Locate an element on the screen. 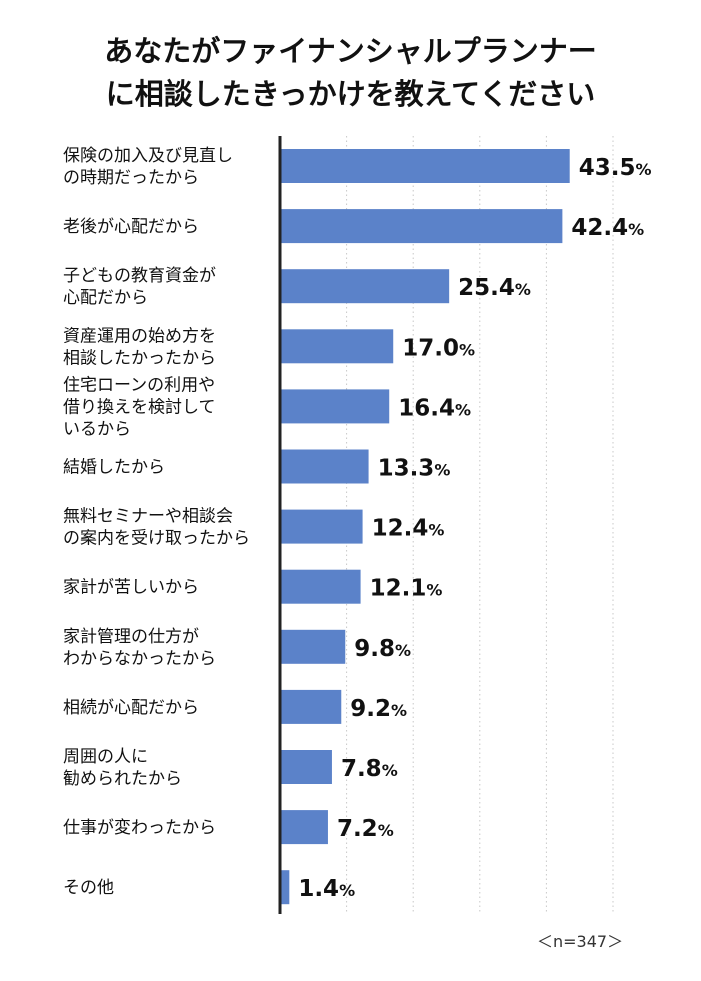 This screenshot has height=981, width=701. value-label: 12.4% is located at coordinates (408, 529).